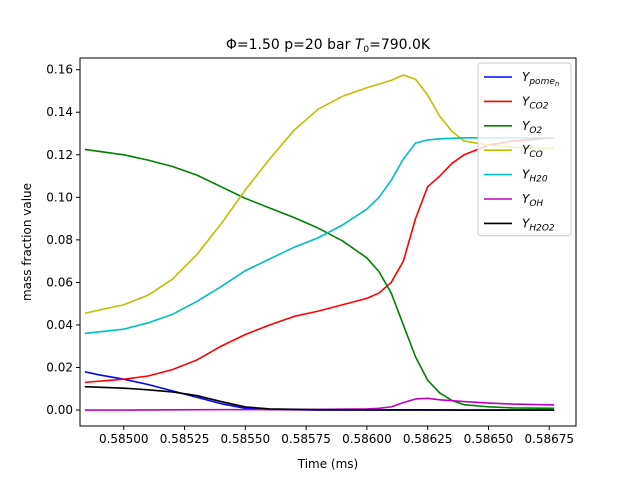  Describe the element at coordinates (59, 112) in the screenshot. I see `y-tick-label: 0.14` at that location.